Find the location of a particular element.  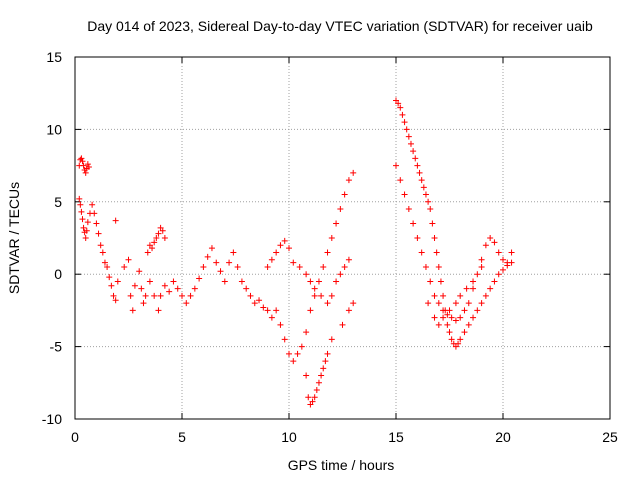

y-axis-label: SDTVAR / TECUs is located at coordinates (14, 238).